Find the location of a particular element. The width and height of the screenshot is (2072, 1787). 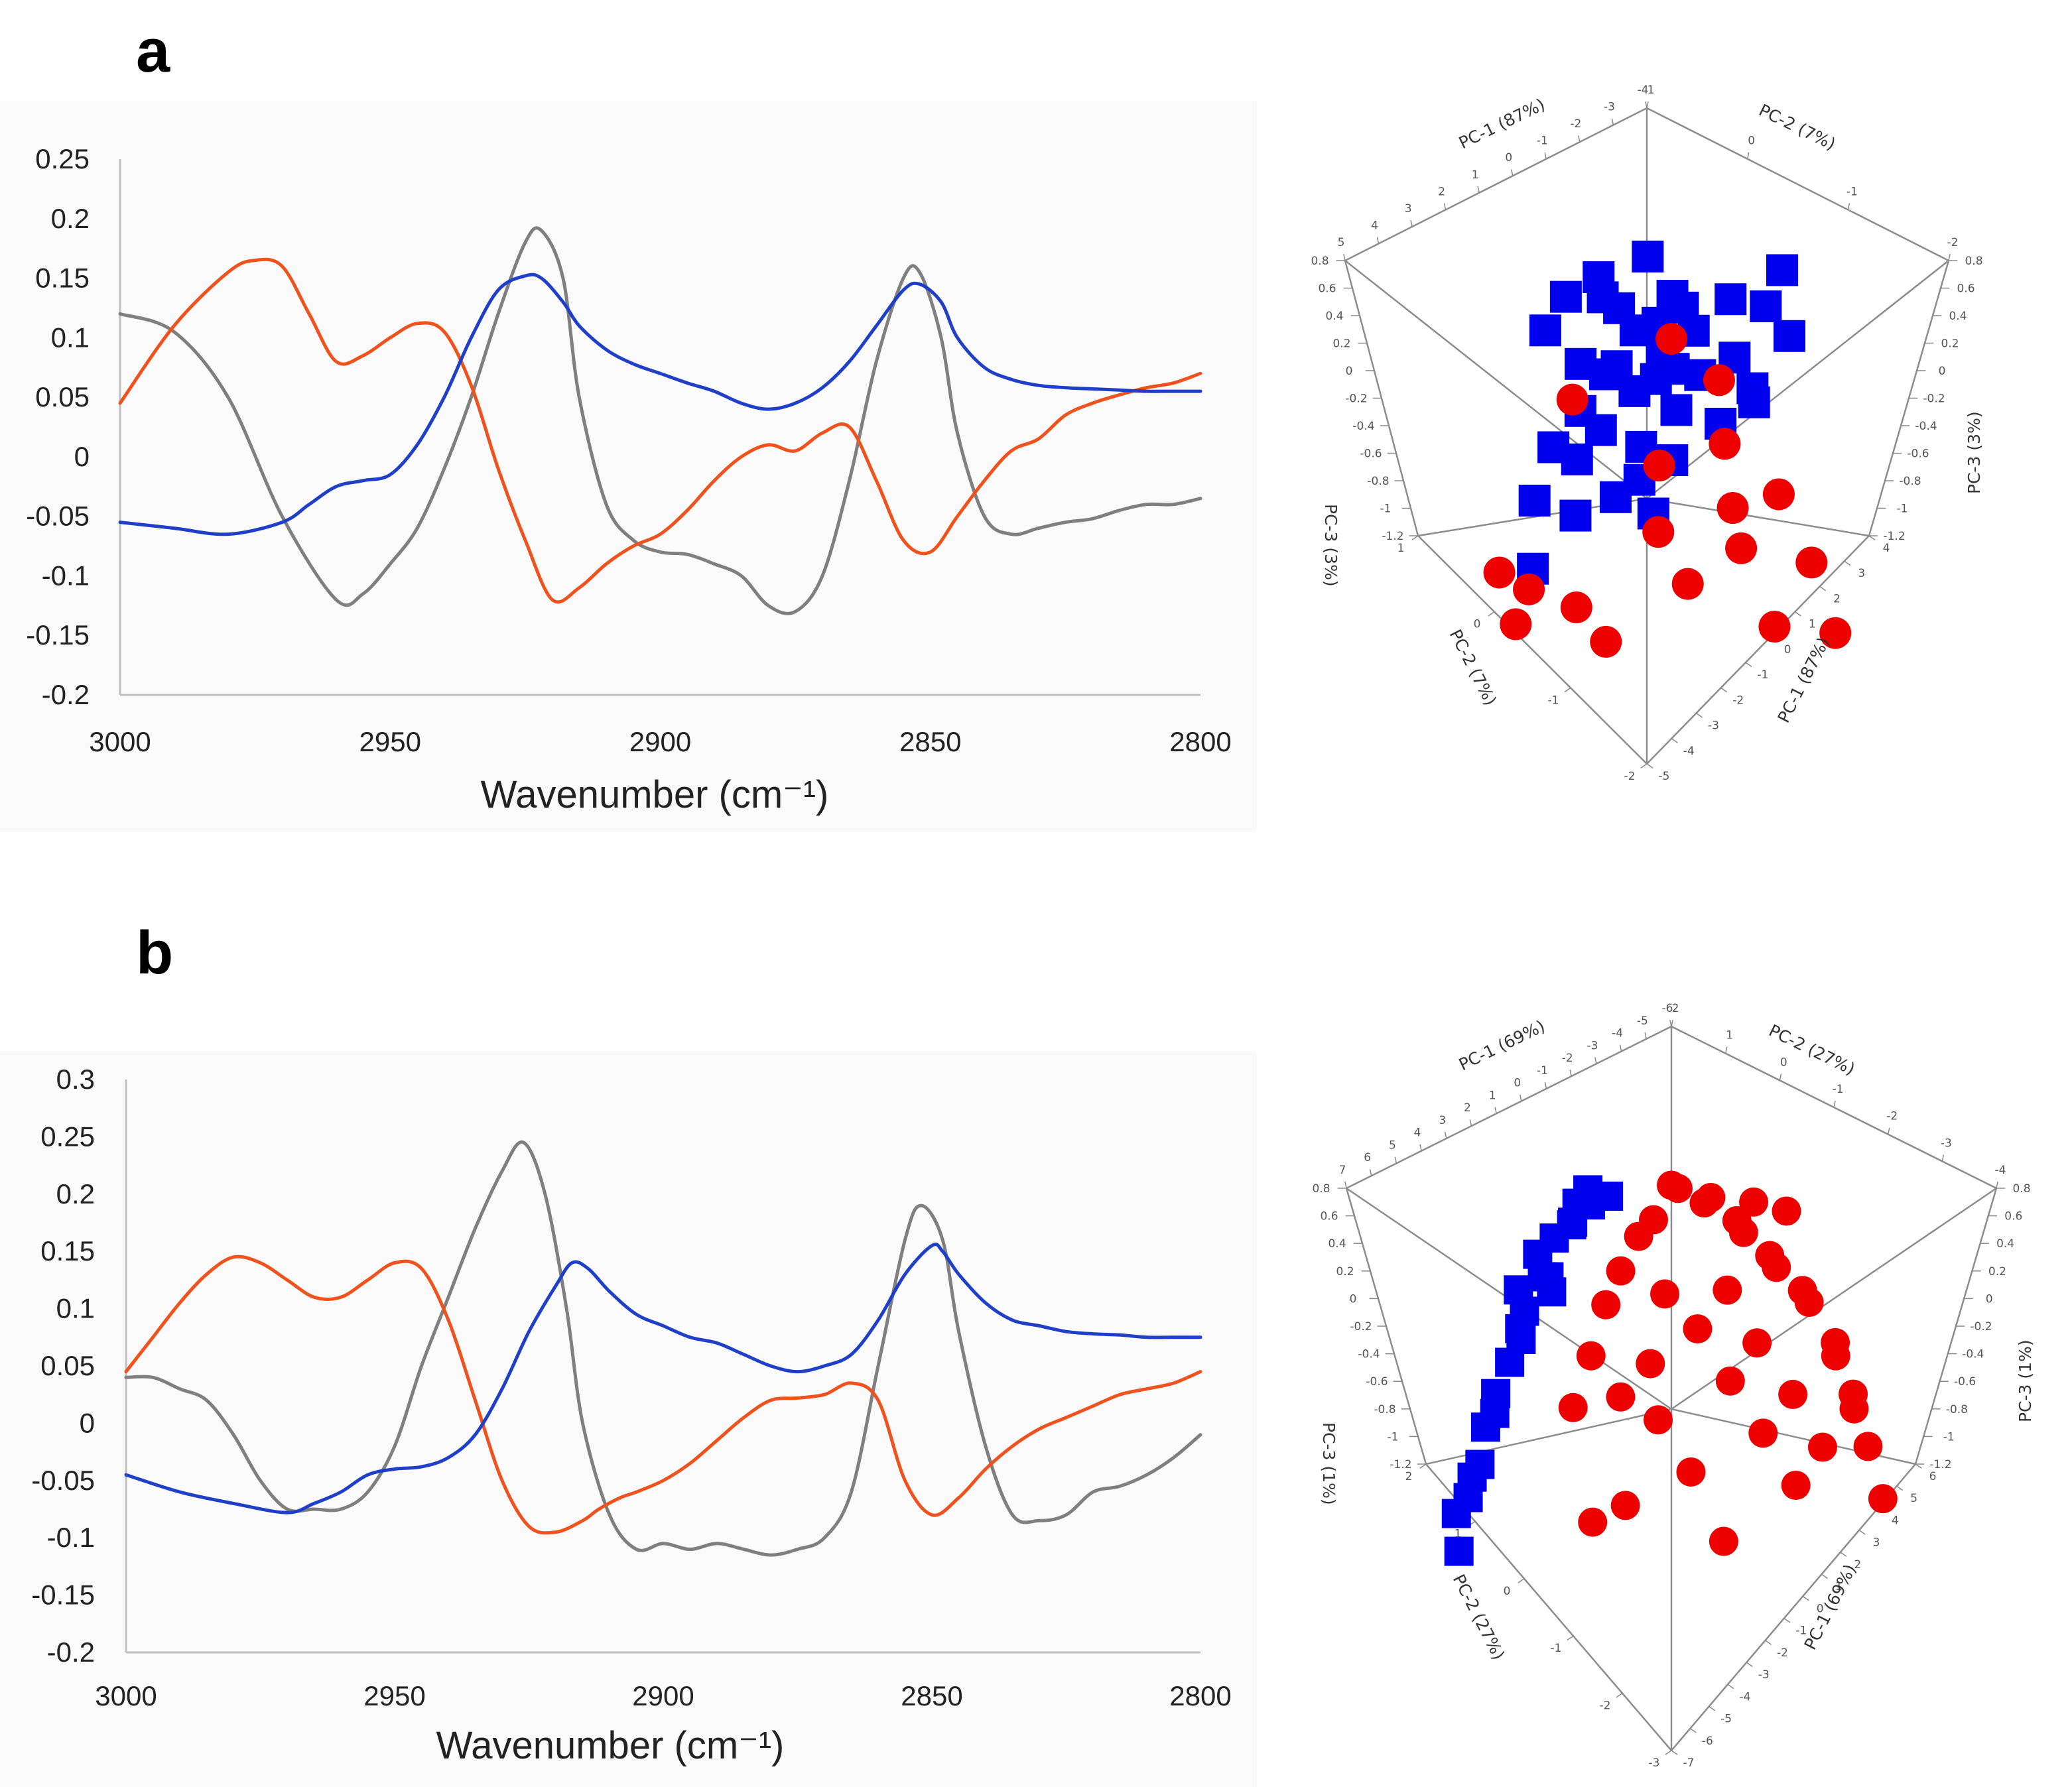

pca-tick-label: -2 is located at coordinates (1782, 1653).